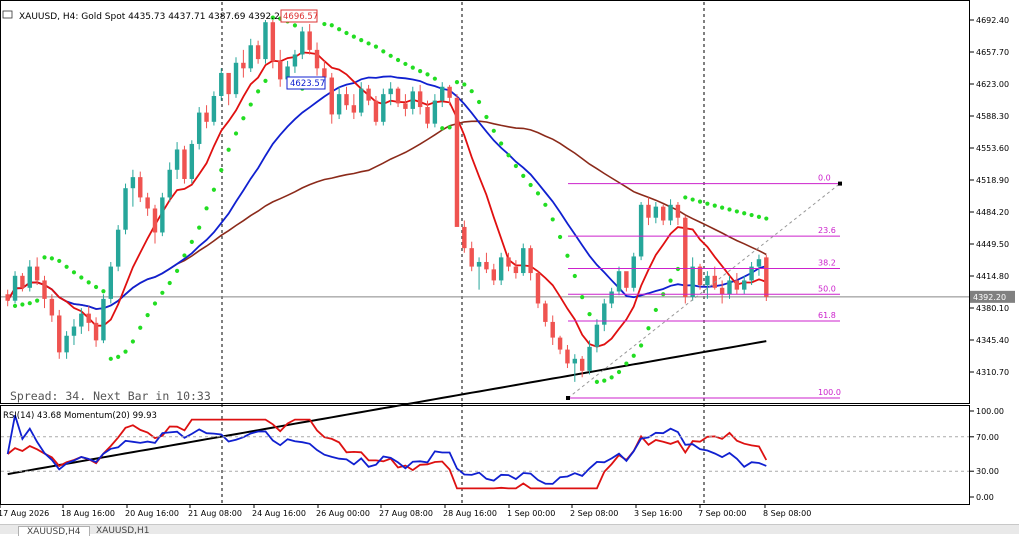  Describe the element at coordinates (658, 513) in the screenshot. I see `time-tick-label: 3 Sep 16:00` at that location.